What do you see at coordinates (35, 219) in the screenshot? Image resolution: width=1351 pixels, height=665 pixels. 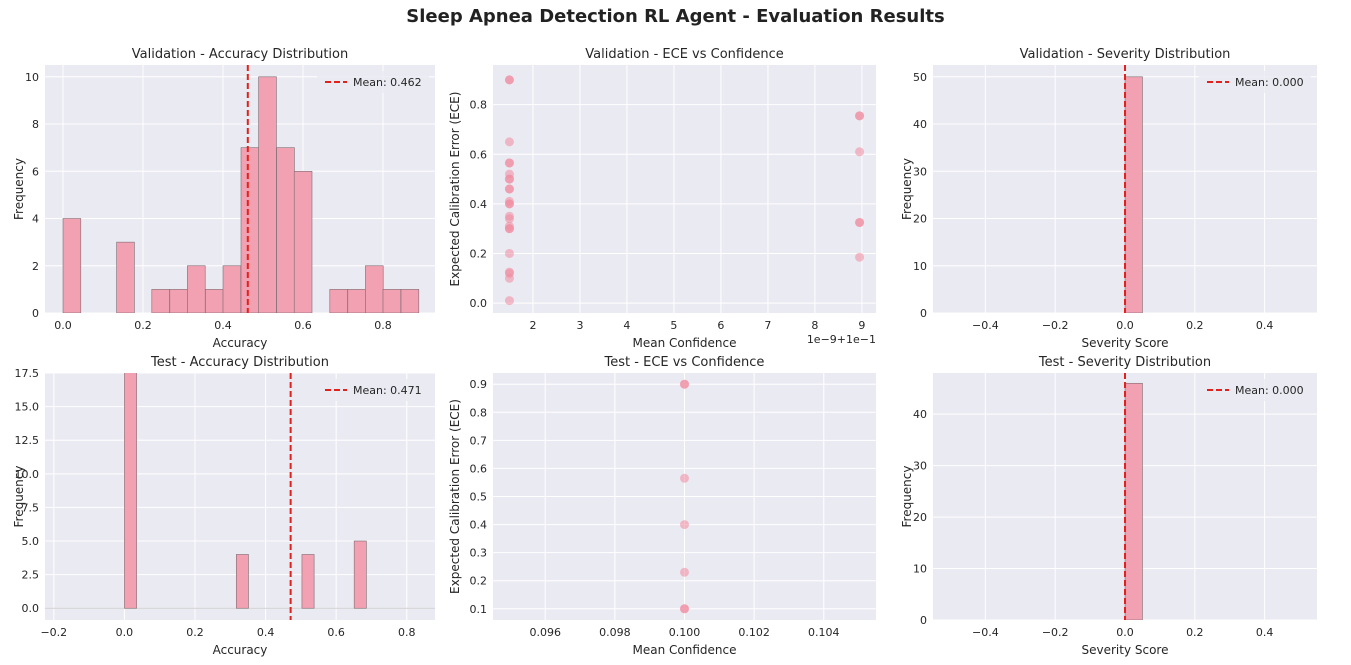 I see `y-tick-label: 4` at bounding box center [35, 219].